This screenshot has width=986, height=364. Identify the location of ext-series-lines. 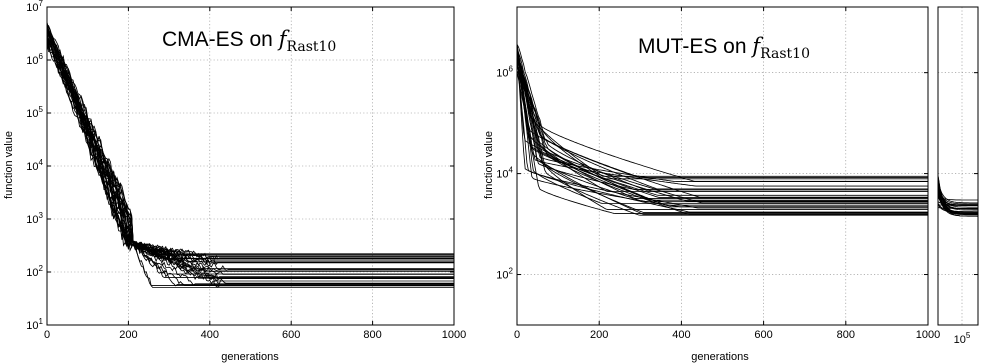
(958, 196).